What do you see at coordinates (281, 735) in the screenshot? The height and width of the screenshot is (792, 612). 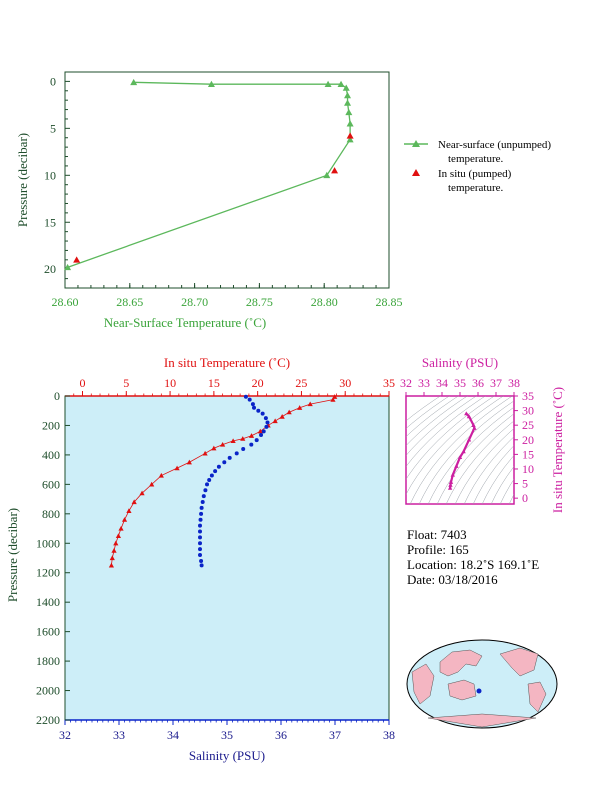 I see `salinity-tick-label: 36` at bounding box center [281, 735].